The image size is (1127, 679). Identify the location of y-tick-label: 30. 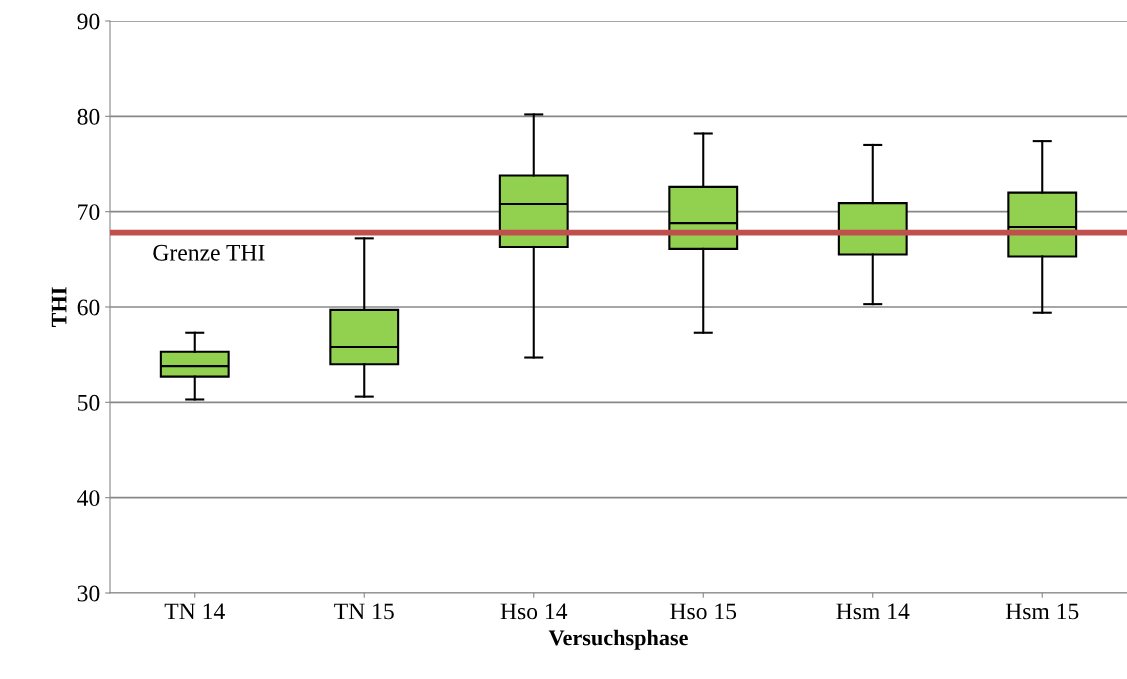
(88, 593).